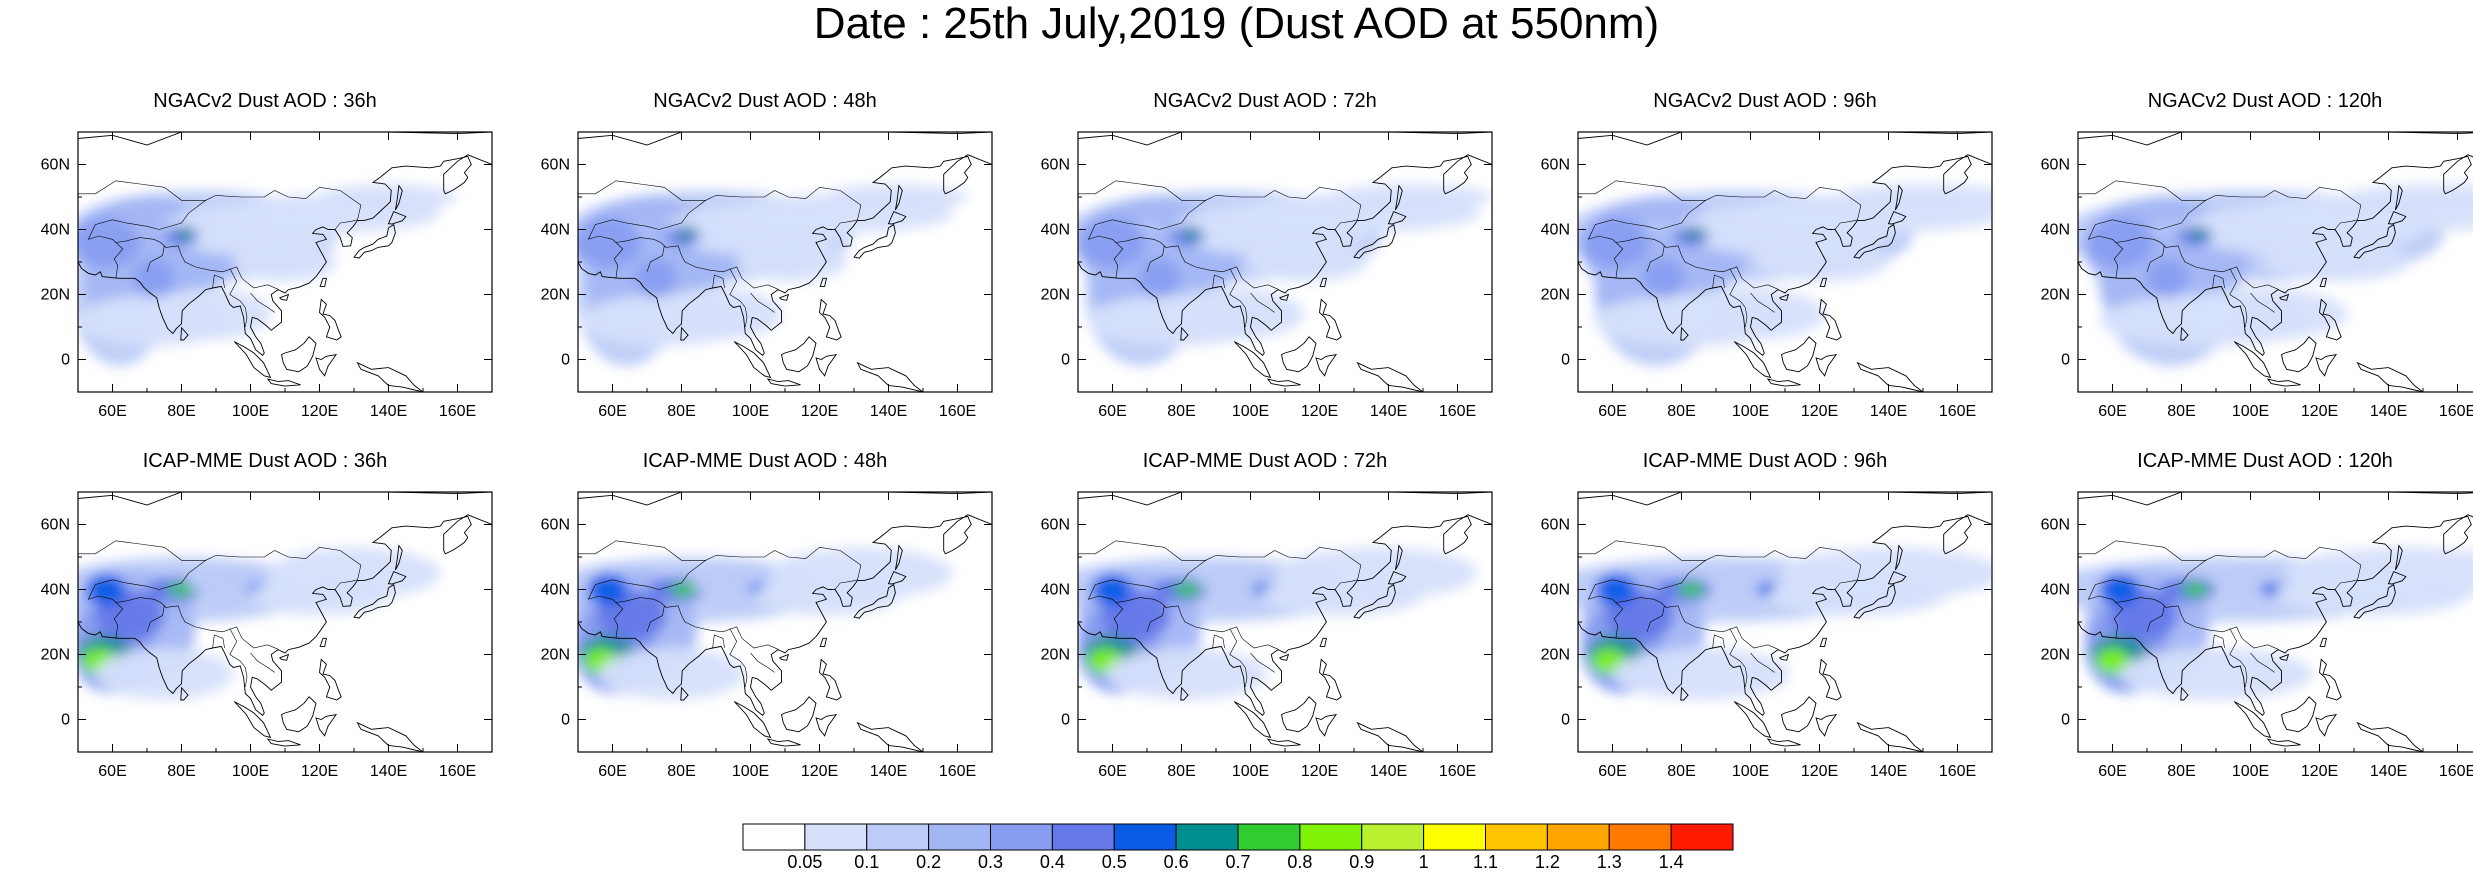 Image resolution: width=2473 pixels, height=874 pixels. I want to click on lat-tick-label: 20N, so click(1555, 295).